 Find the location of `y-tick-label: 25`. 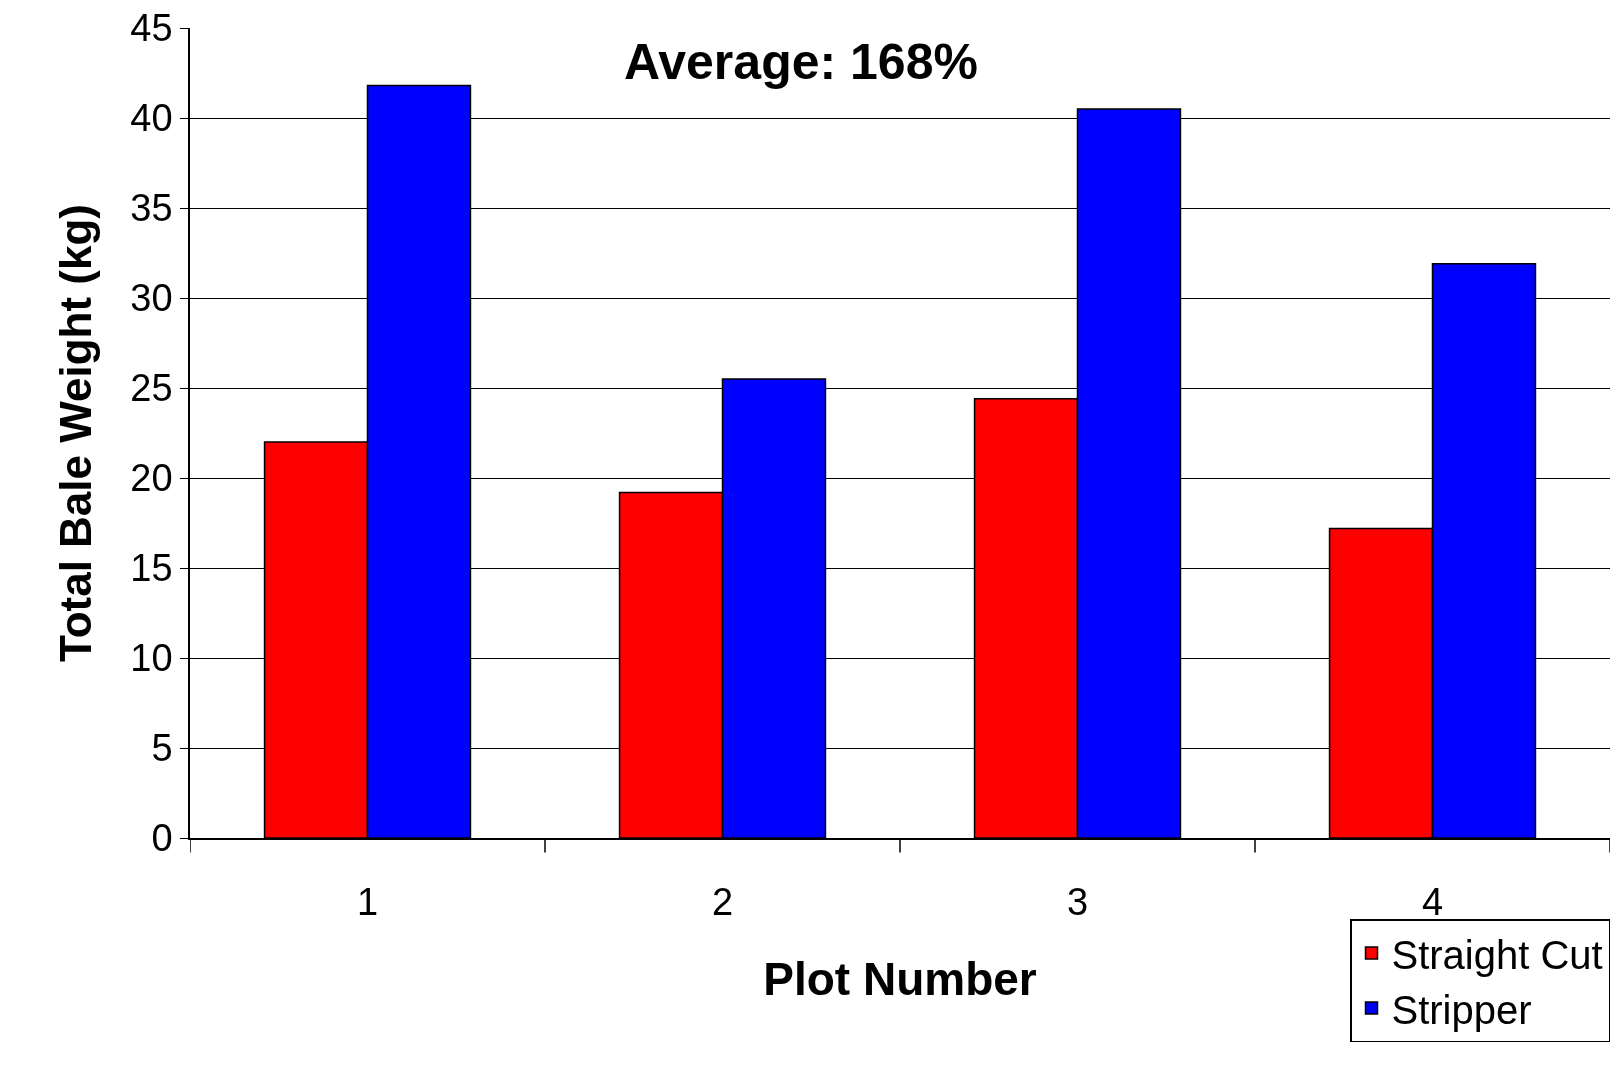

y-tick-label: 25 is located at coordinates (151, 388).